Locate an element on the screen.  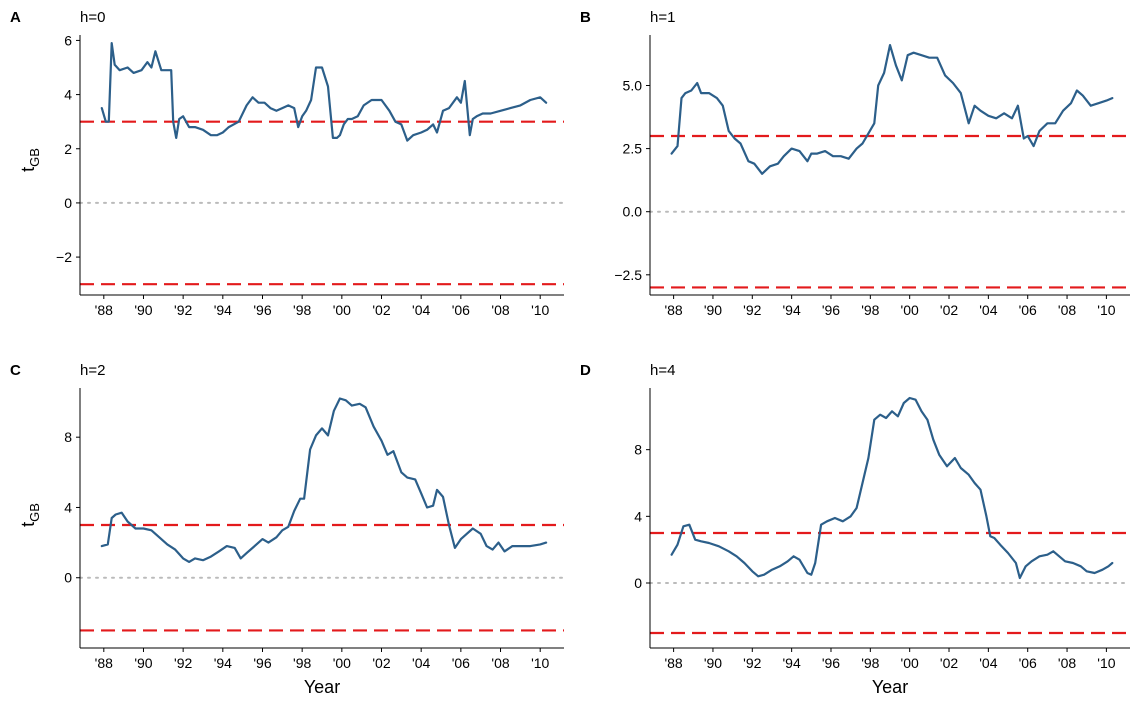
y-tick-label: −2 is located at coordinates (64, 257).